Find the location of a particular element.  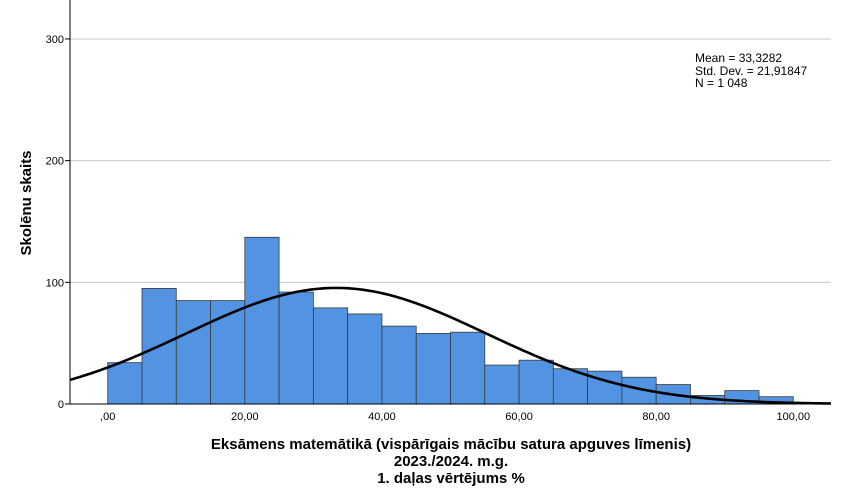

stat-n: N = 1 048 is located at coordinates (721, 83).